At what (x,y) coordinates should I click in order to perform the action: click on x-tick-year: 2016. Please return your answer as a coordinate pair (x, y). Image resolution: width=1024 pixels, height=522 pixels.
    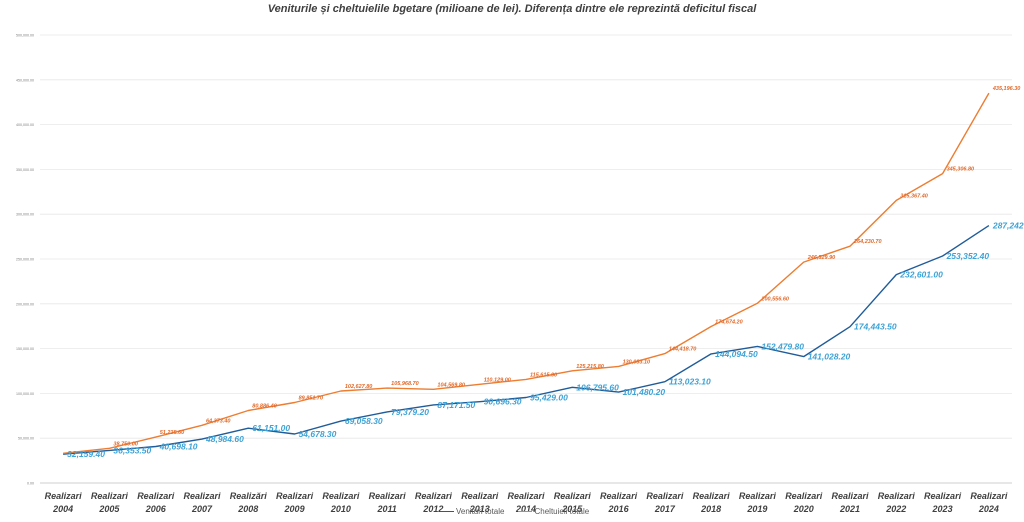
    Looking at the image, I should click on (619, 509).